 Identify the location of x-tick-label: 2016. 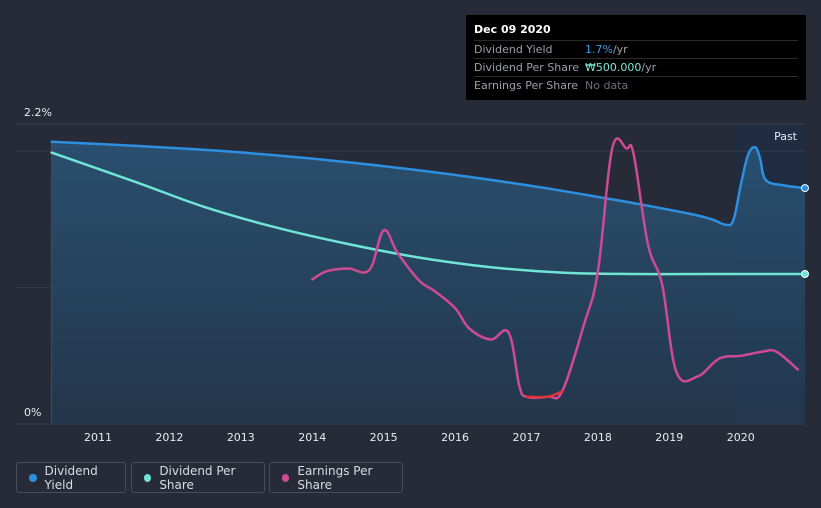
(455, 437).